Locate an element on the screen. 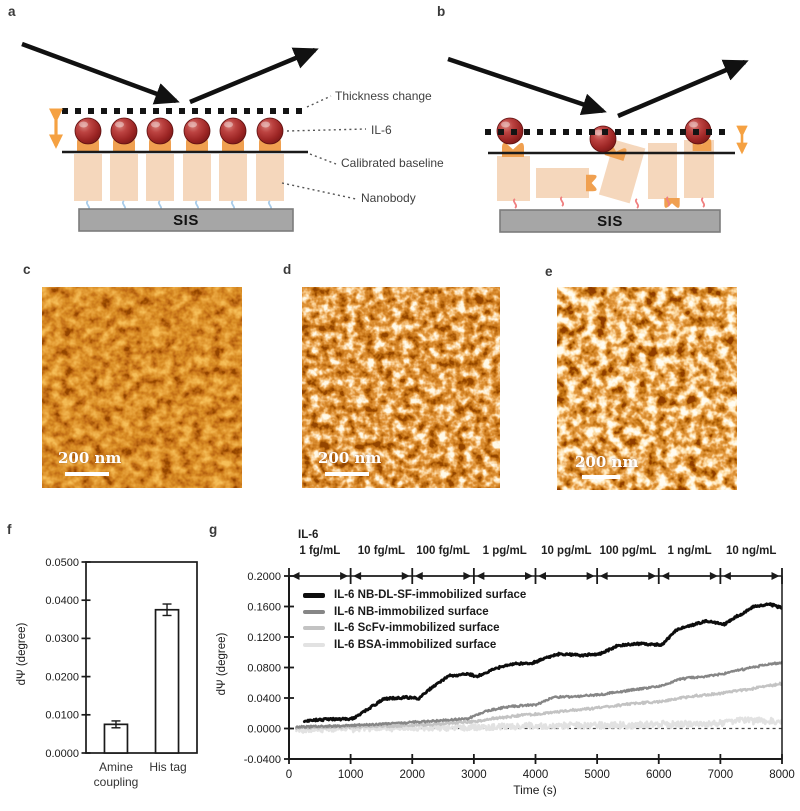  scale-bar-label-c: 200 nm is located at coordinates (90, 458).